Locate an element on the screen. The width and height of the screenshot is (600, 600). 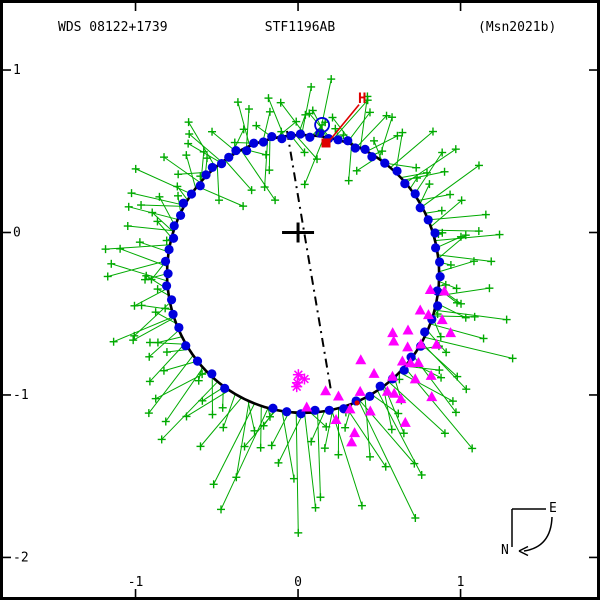
hipparcos-marker is located at coordinates (340, 255).